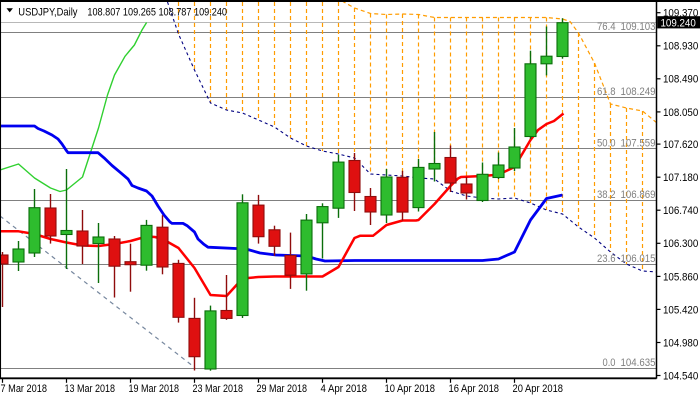 The height and width of the screenshot is (400, 700). I want to click on svg-text: 20 Apr 2018, so click(538, 389).